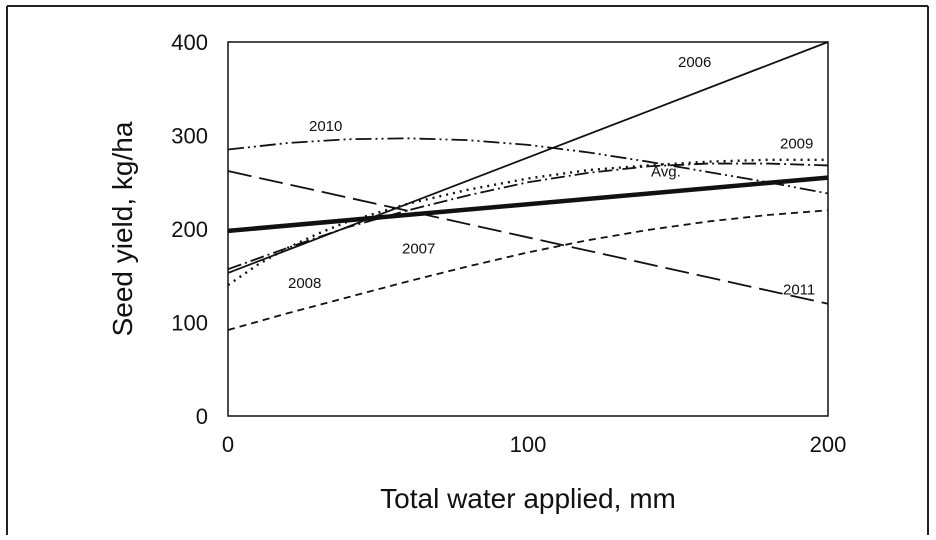  Describe the element at coordinates (528, 166) in the screenshot. I see `series-line-2010` at that location.